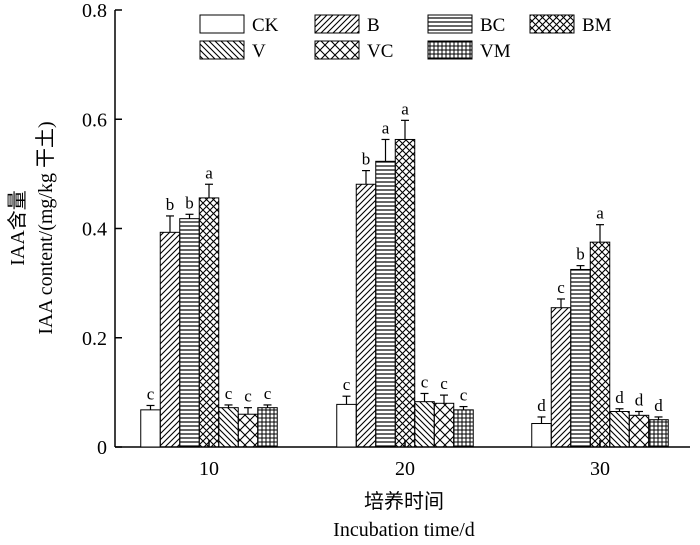  What do you see at coordinates (94, 120) in the screenshot?
I see `y-tick-label: 0.6` at bounding box center [94, 120].